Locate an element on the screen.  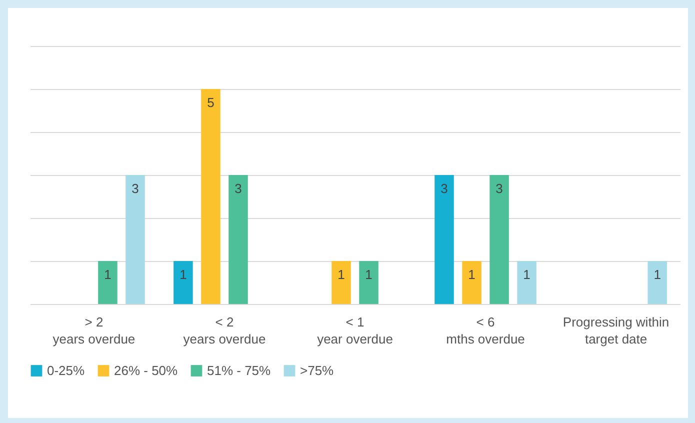
x-tick-label: < 2 years overdue is located at coordinates (224, 330).